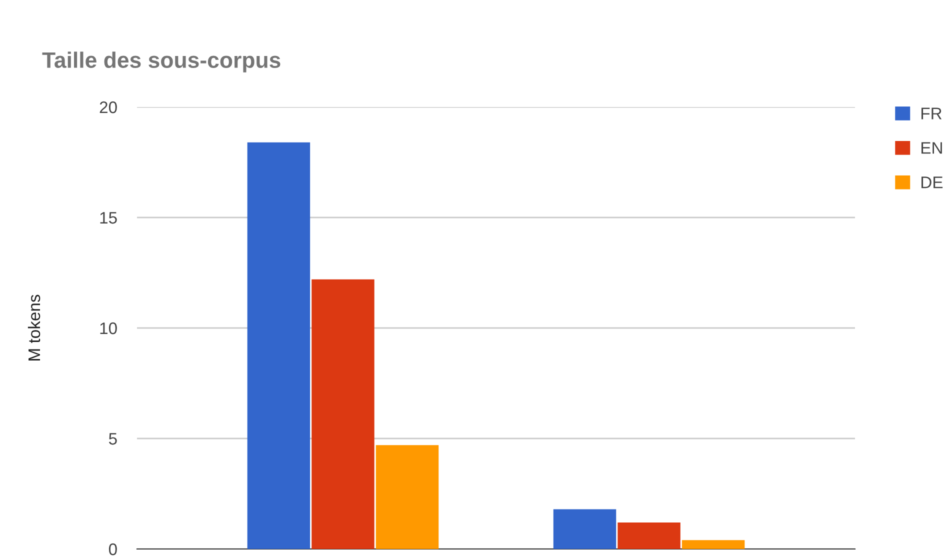 This screenshot has width=947, height=558. What do you see at coordinates (108, 218) in the screenshot?
I see `y-tick-label: 15` at bounding box center [108, 218].